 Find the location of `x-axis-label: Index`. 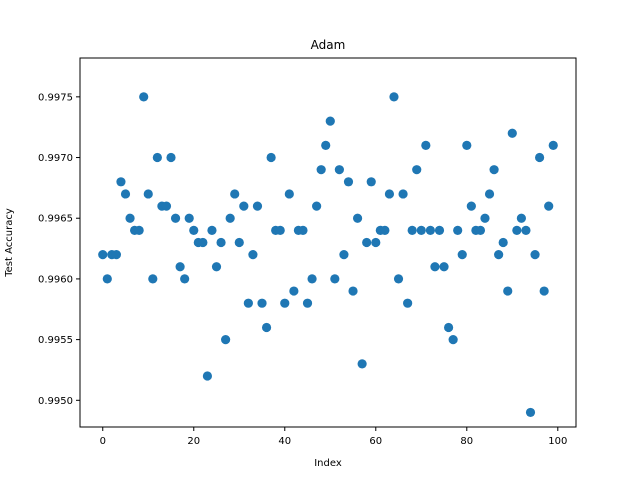

x-axis-label: Index is located at coordinates (328, 463).